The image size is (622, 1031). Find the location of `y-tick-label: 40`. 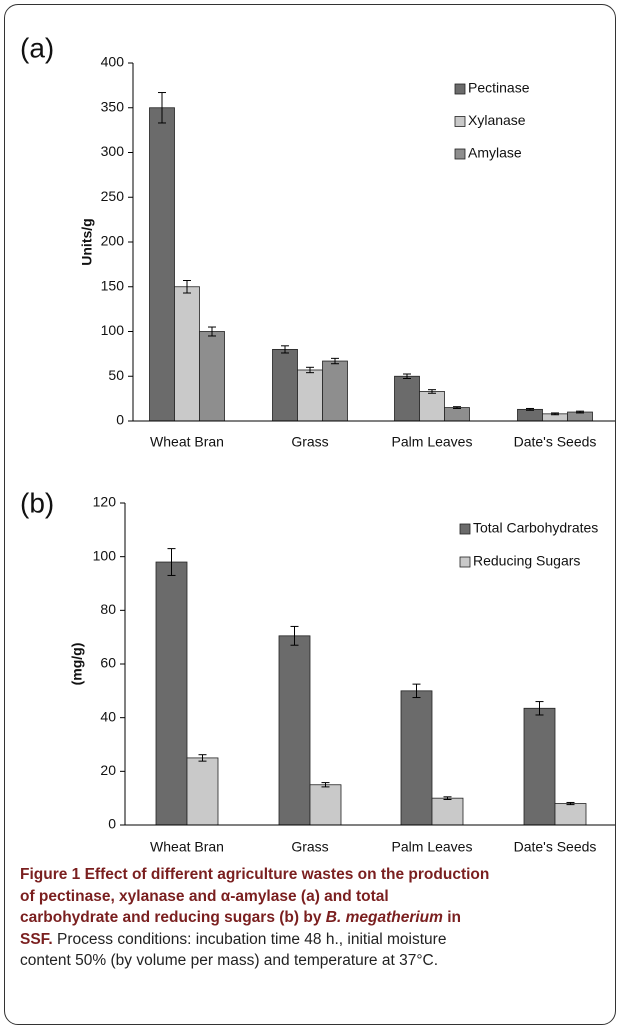

y-tick-label: 40 is located at coordinates (108, 716).